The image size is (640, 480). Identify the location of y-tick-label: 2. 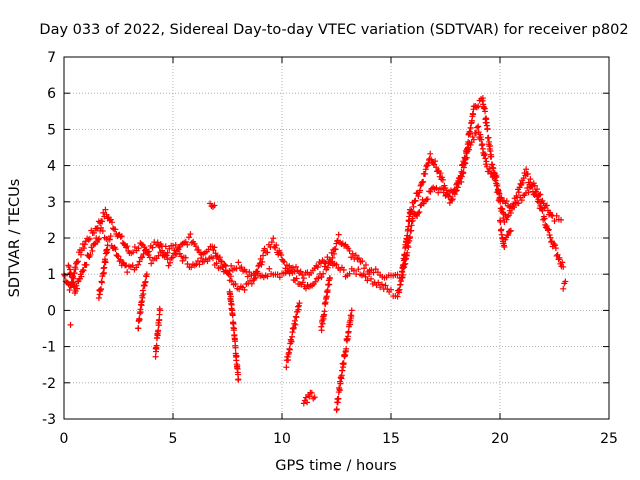
(51, 239).